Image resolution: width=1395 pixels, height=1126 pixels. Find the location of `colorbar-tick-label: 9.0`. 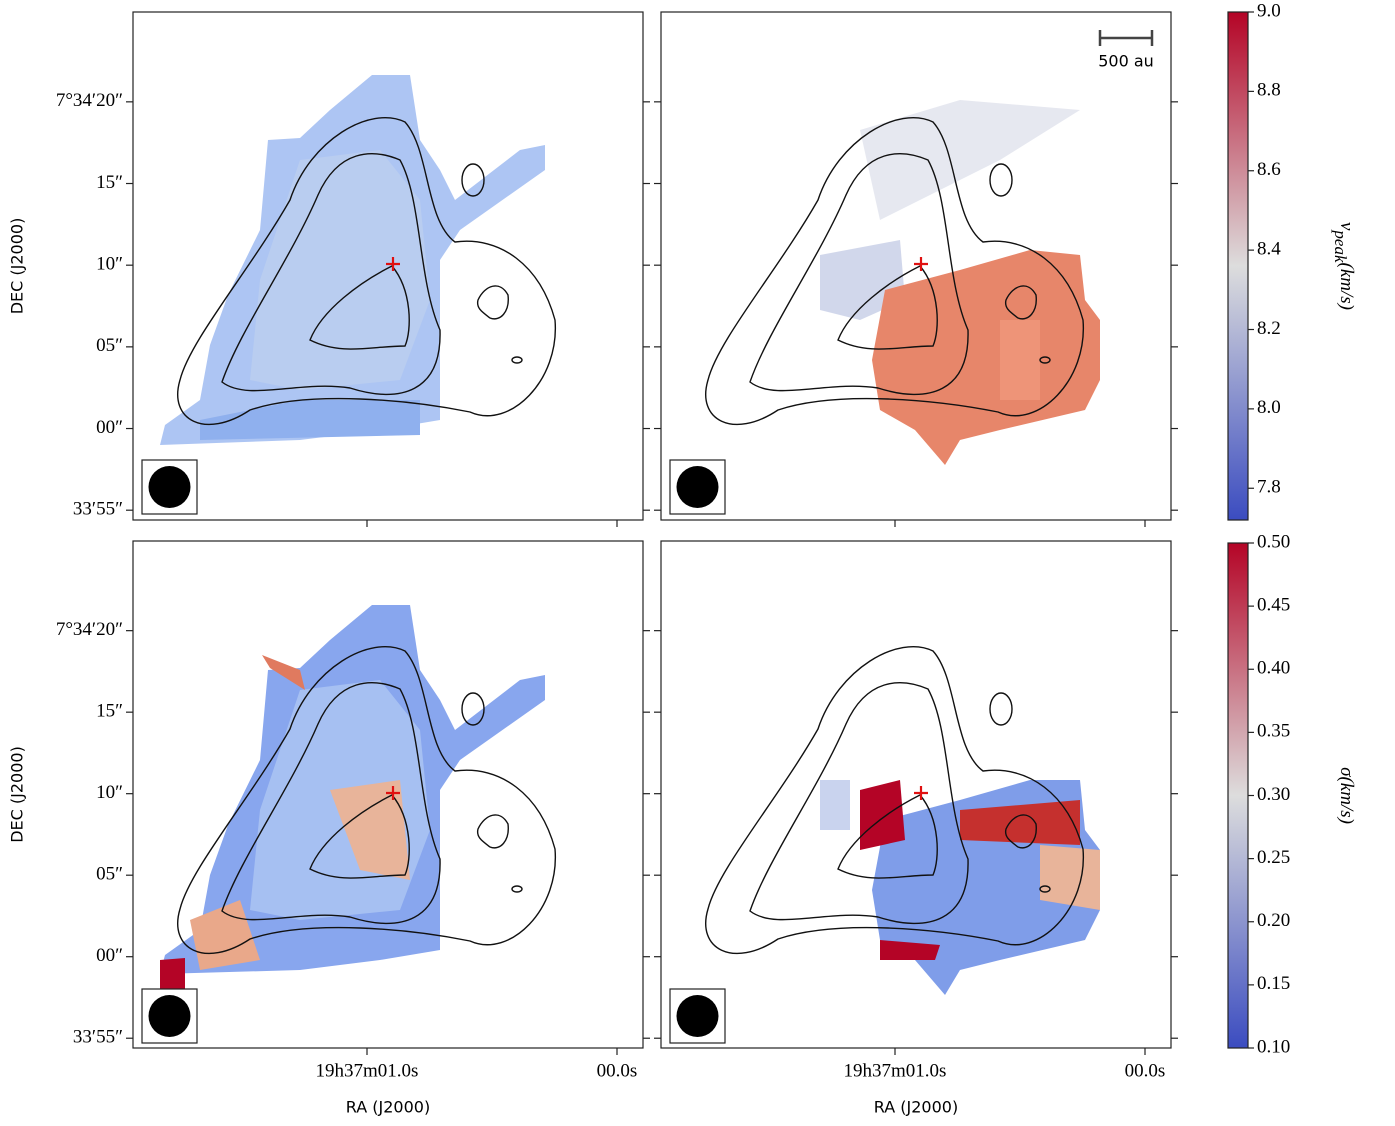

colorbar-tick-label: 9.0 is located at coordinates (1269, 10).